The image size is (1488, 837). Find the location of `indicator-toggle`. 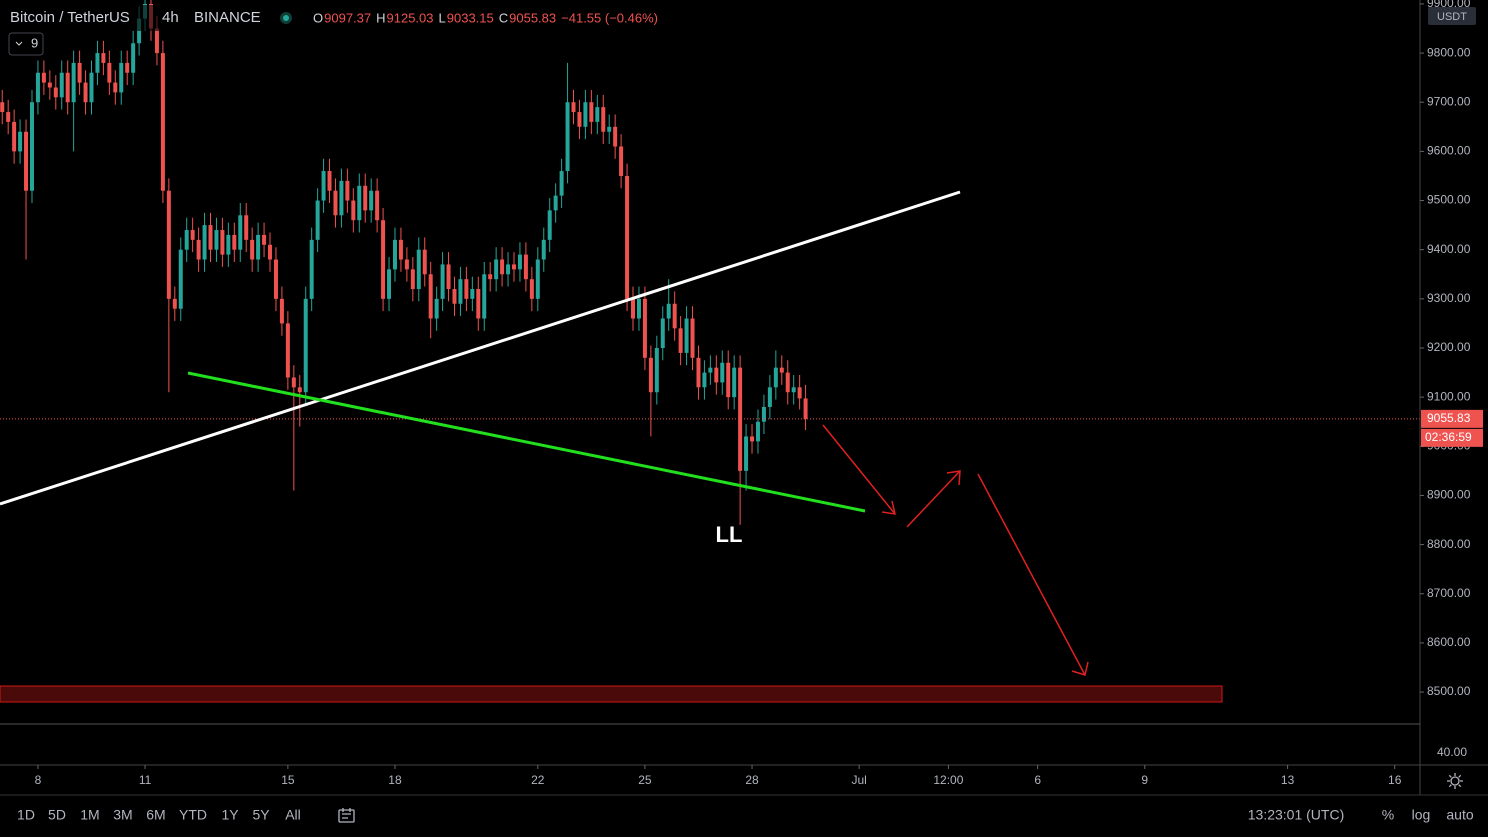

indicator-toggle is located at coordinates (26, 44).